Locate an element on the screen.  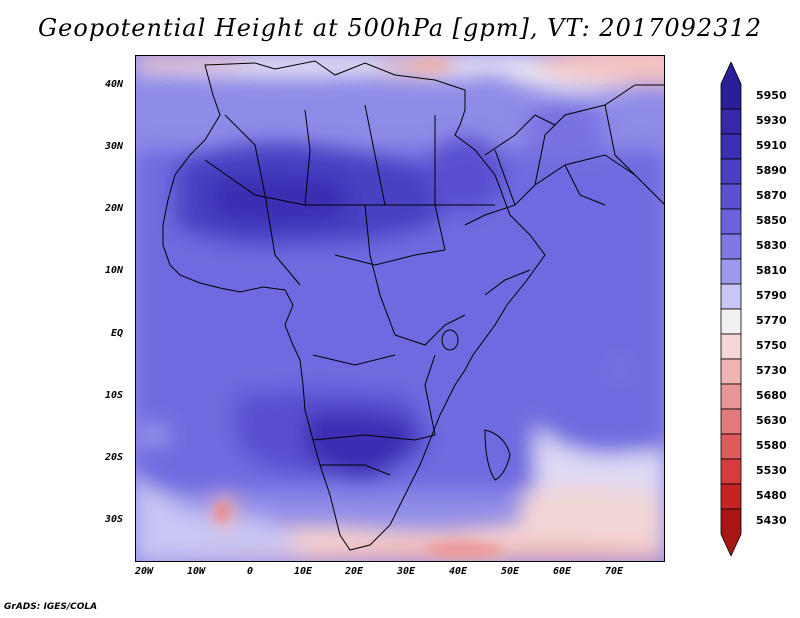
colorbar-label: 5870 is located at coordinates (771, 195).